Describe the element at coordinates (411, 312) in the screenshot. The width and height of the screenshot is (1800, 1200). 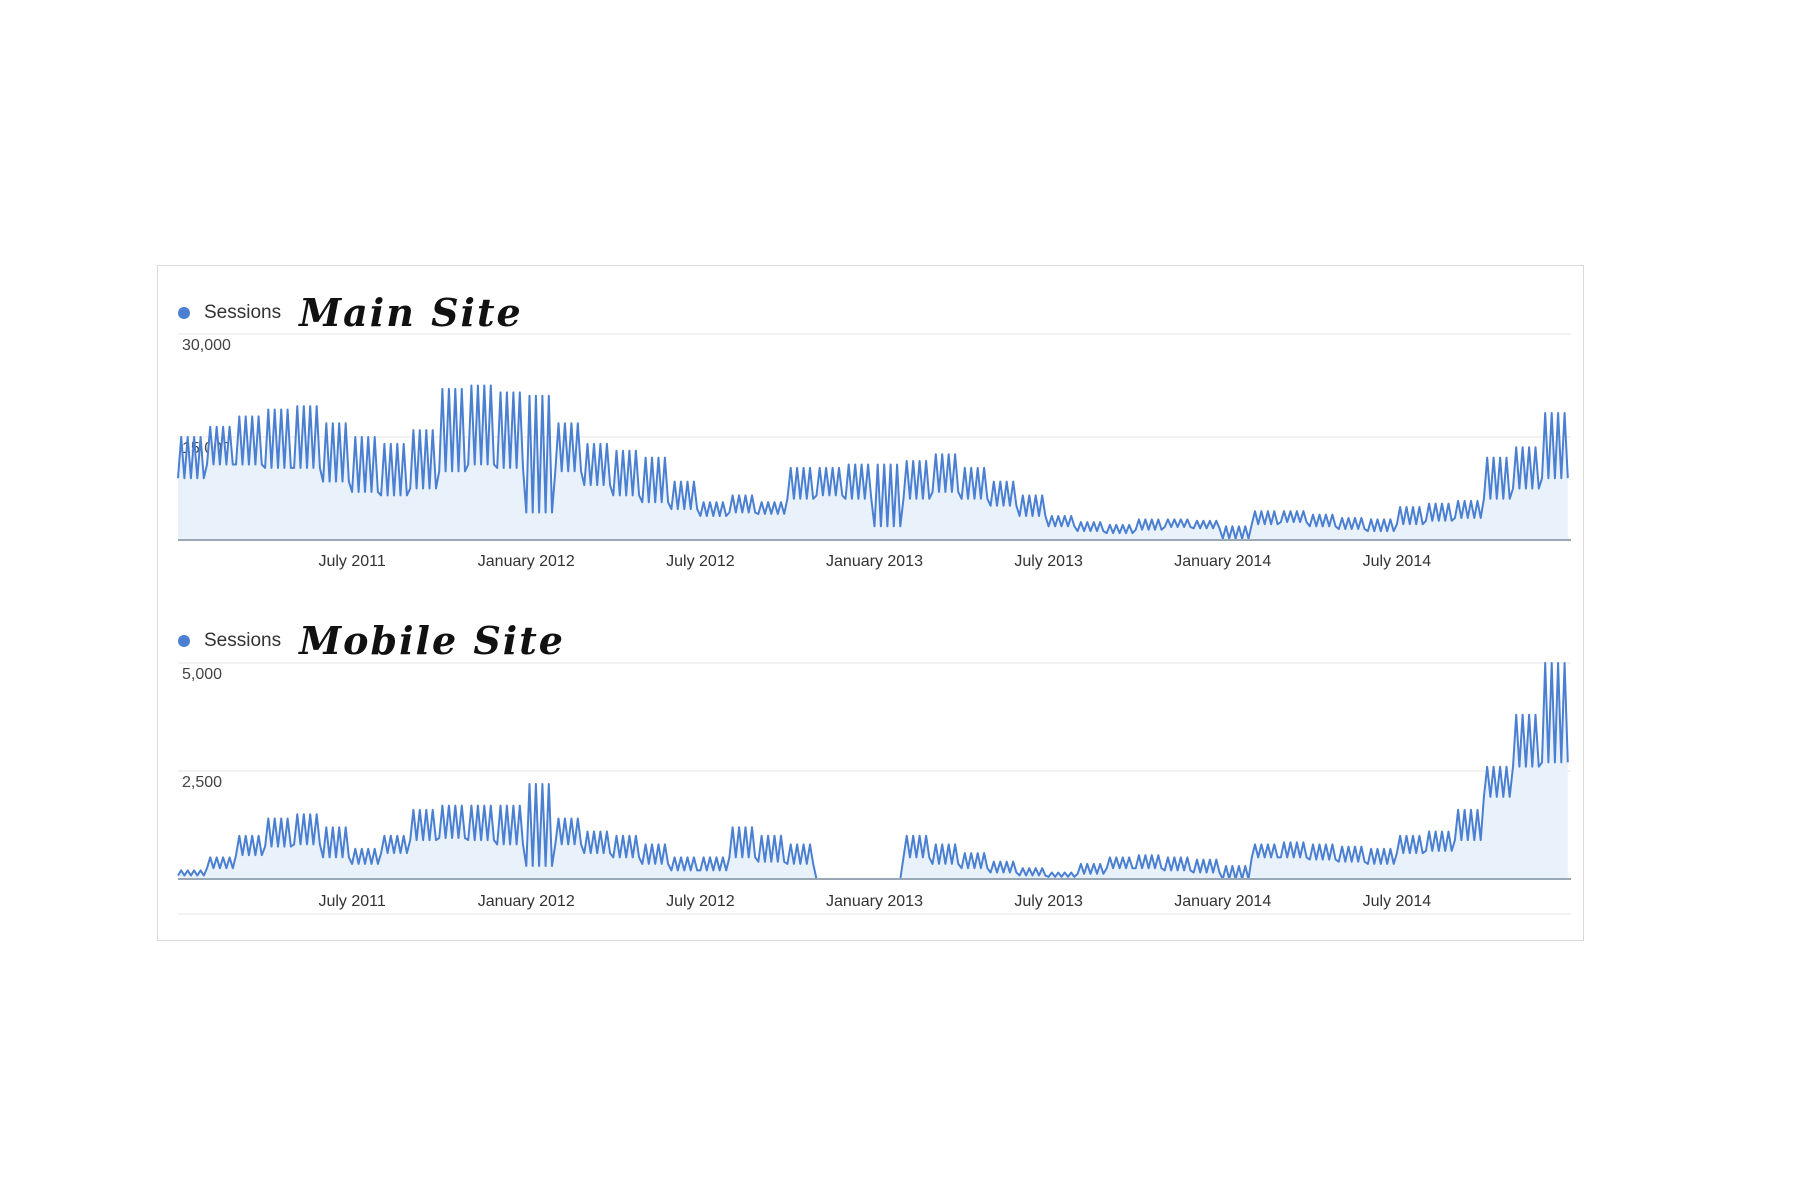
I see `chart-title: Main Site` at that location.